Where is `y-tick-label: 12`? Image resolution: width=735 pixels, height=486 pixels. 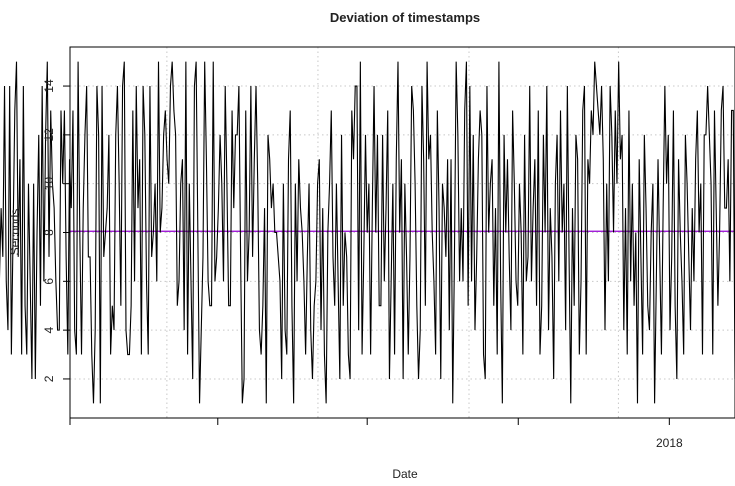
y-tick-label: 12 is located at coordinates (49, 135).